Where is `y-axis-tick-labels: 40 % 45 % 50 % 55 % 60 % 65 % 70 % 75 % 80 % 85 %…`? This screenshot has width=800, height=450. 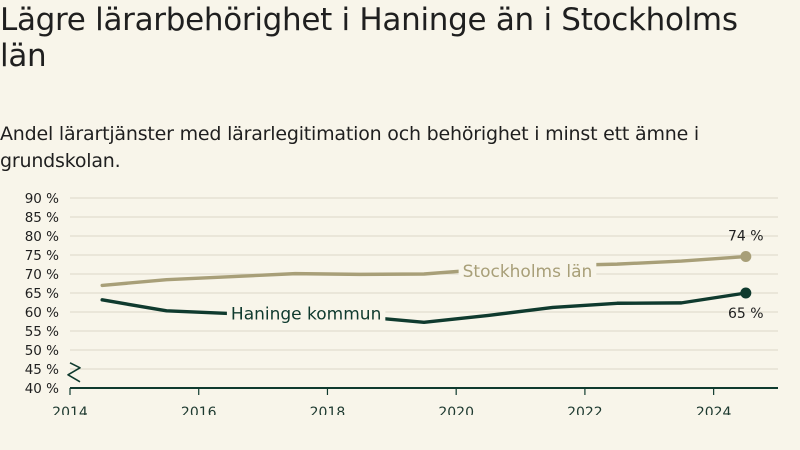
y-axis-tick-labels: 40 % 45 % 50 % 55 % 60 % 65 % 70 % 75 % 80 % 85 %… is located at coordinates (42, 294).